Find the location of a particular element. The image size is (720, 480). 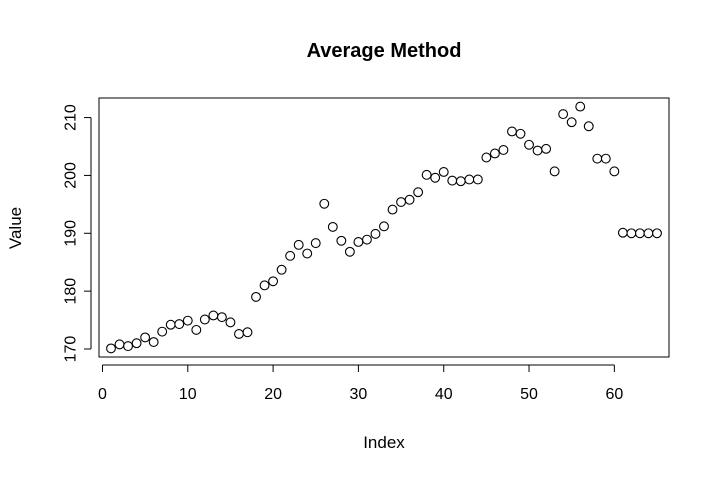

x-tick-label: 60 is located at coordinates (614, 394).